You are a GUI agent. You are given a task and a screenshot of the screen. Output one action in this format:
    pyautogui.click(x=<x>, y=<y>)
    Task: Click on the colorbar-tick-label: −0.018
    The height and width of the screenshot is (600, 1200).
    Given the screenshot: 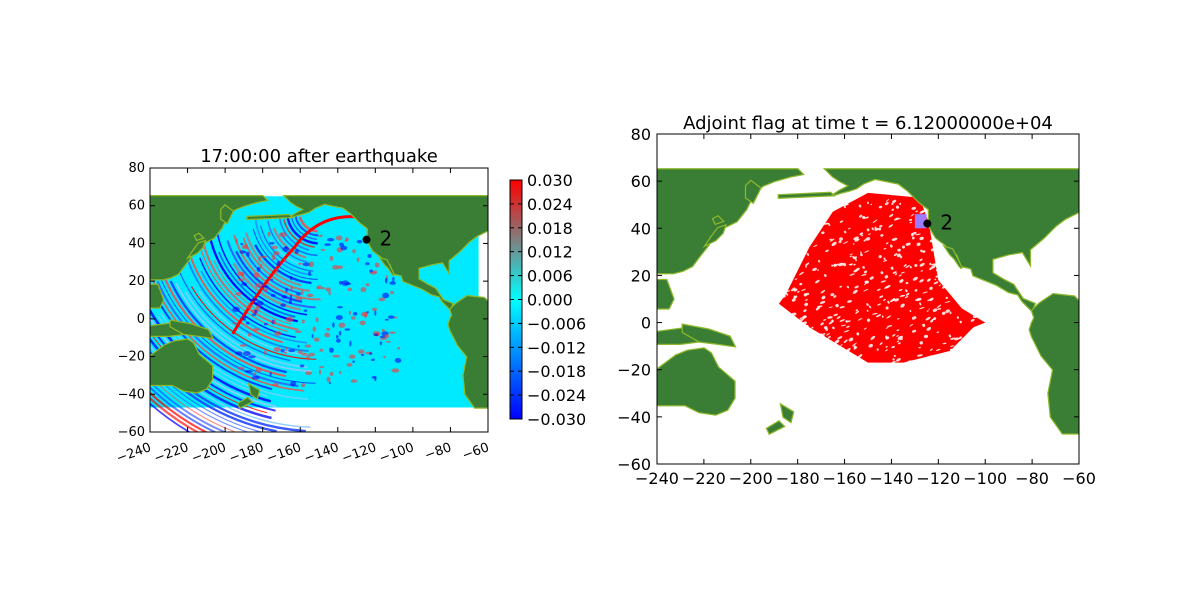 What is the action you would take?
    pyautogui.click(x=556, y=371)
    